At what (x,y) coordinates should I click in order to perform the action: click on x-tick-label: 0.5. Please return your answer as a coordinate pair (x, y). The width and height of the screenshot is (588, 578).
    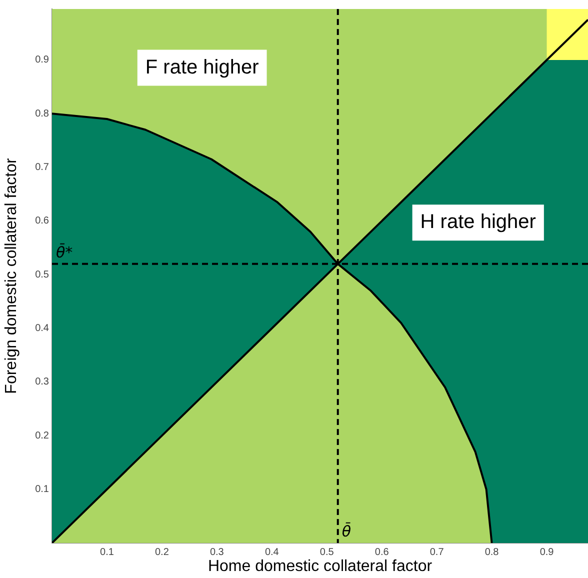
    Looking at the image, I should click on (327, 552).